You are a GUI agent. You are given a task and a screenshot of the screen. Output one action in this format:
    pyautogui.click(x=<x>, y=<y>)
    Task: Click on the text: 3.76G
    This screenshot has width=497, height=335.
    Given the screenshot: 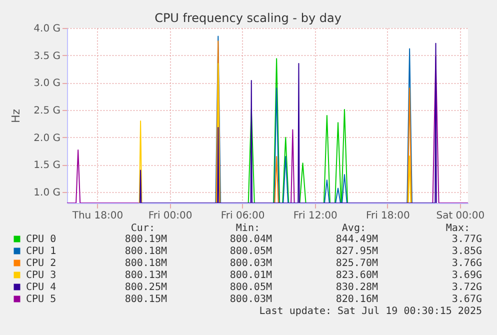 What is the action you would take?
    pyautogui.click(x=467, y=263)
    